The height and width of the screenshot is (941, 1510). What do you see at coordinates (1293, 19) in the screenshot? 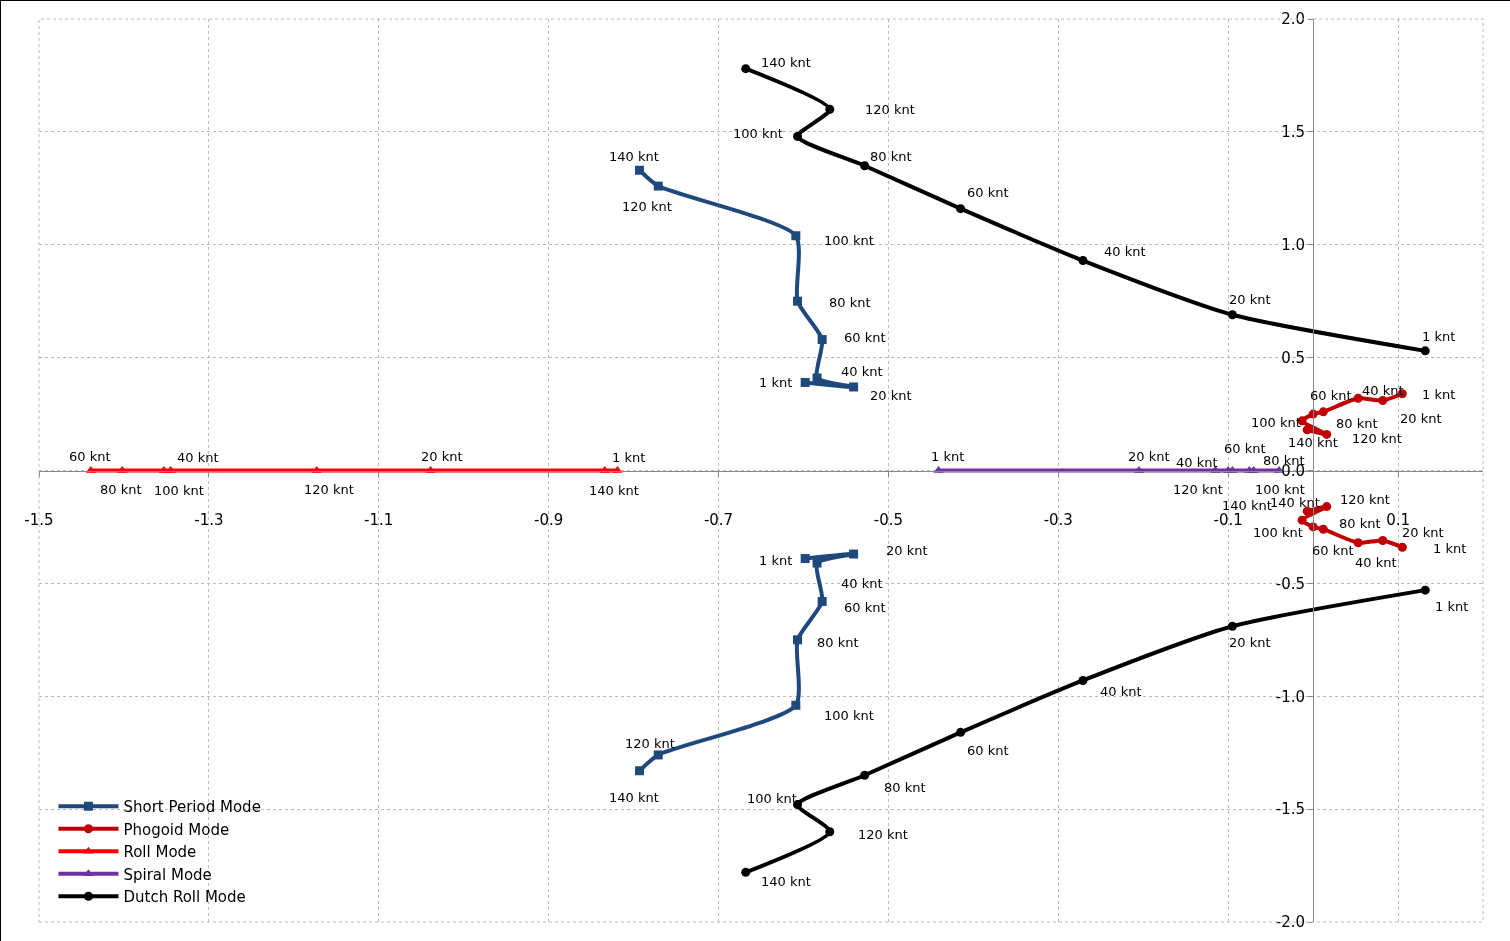
I see `y-tick-label: 2.0` at bounding box center [1293, 19].